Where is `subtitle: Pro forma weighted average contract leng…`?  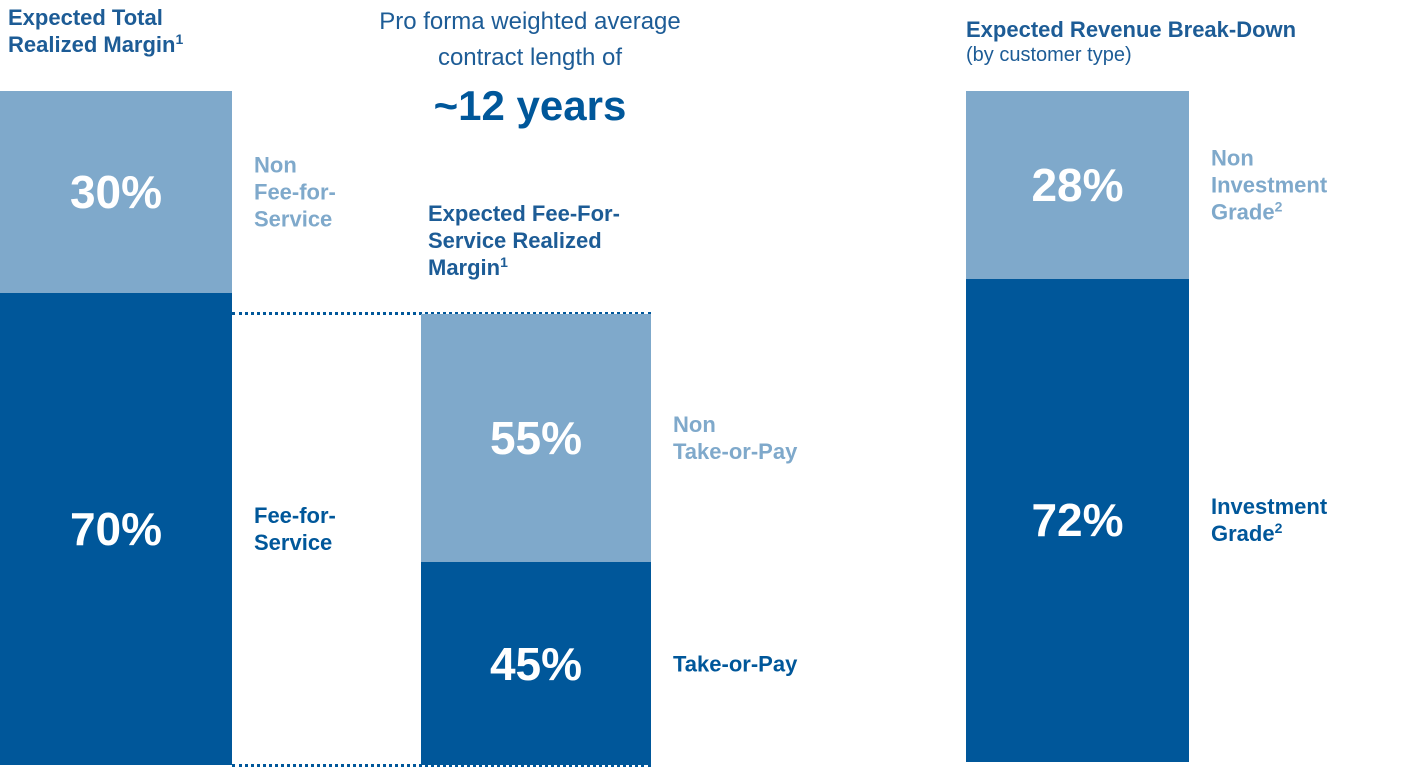
subtitle: Pro forma weighted average contract leng… is located at coordinates (530, 39).